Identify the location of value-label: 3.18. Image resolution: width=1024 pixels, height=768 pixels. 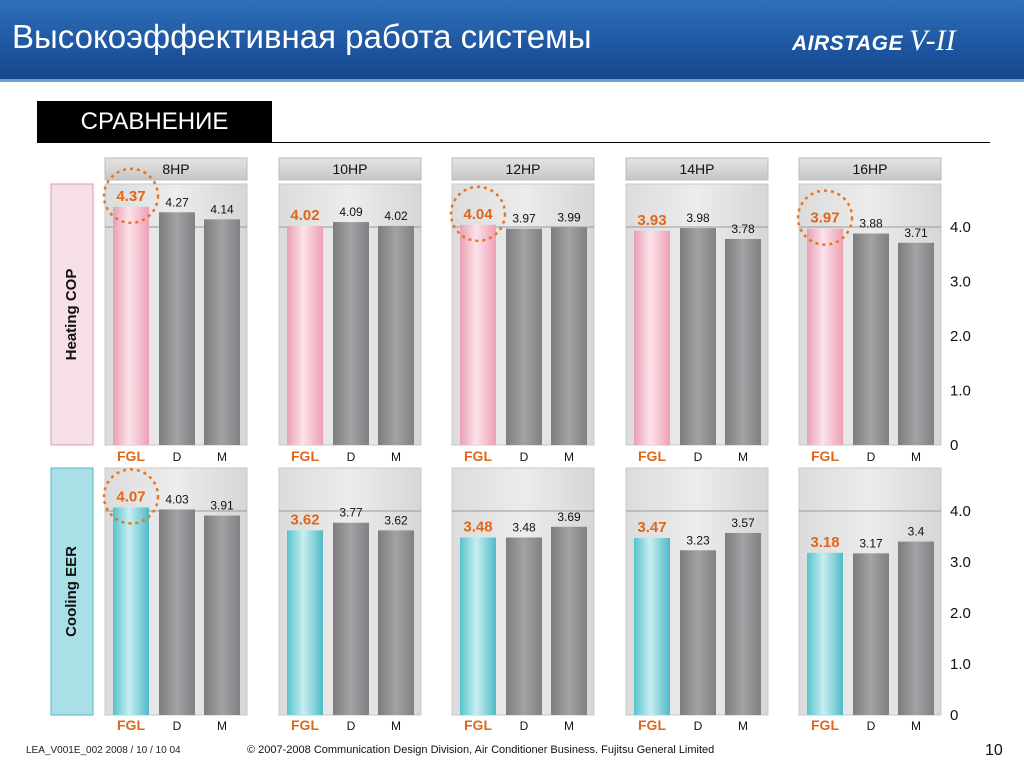
(824, 542).